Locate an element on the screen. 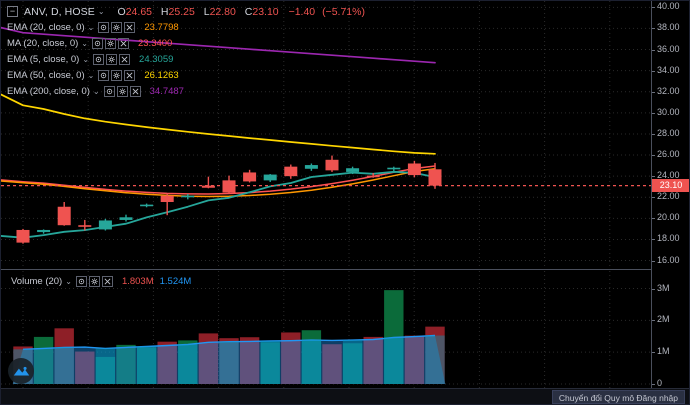 The width and height of the screenshot is (690, 405). indicator-row-ma20: MA (20, close, 0) ⌄ 23.3400 is located at coordinates (186, 43).